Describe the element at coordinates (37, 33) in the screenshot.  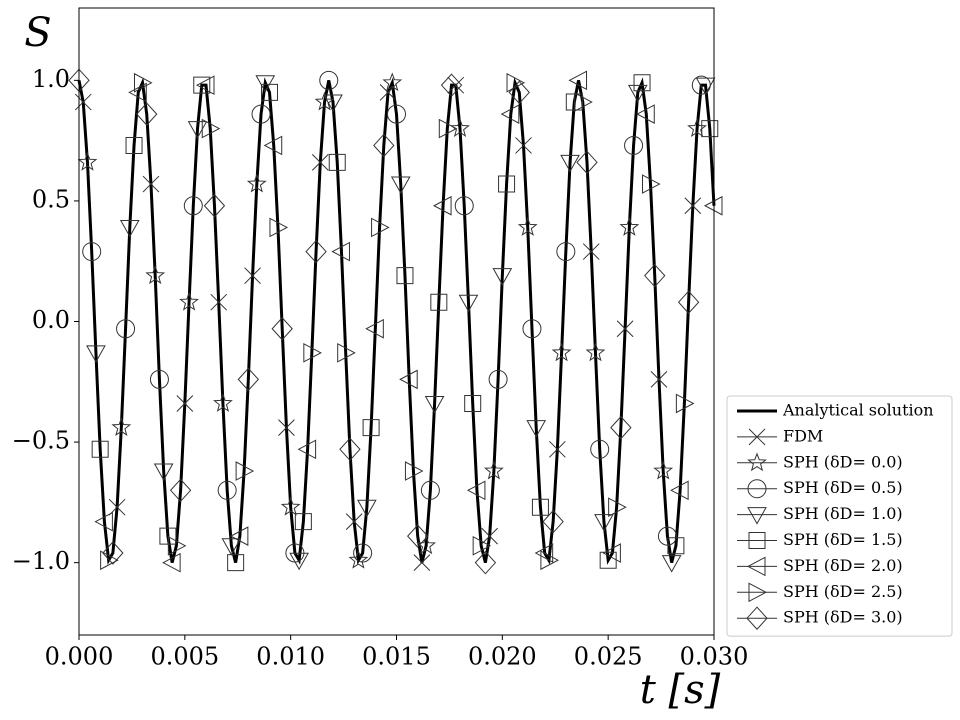
I see `y-axis-label: S` at that location.